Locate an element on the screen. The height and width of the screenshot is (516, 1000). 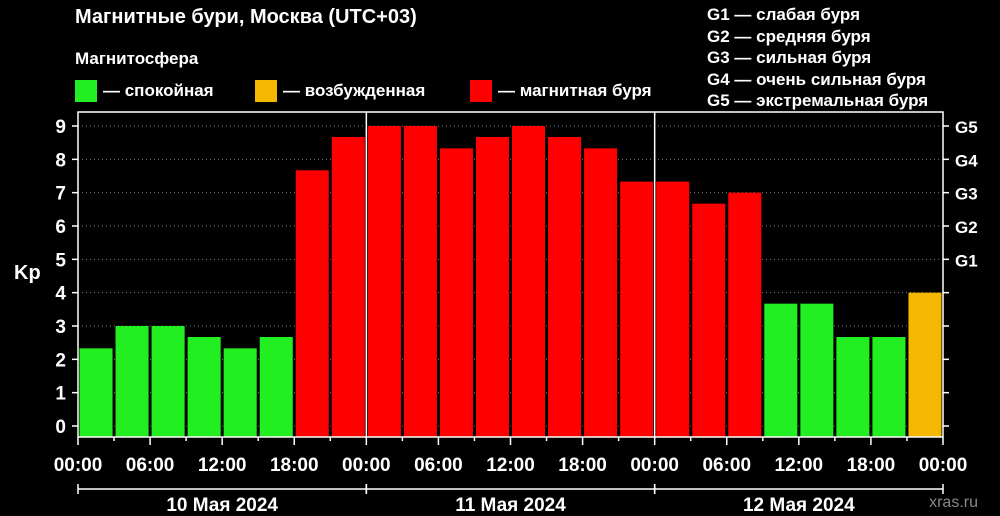
g-tick-label-0: G1 is located at coordinates (966, 260).